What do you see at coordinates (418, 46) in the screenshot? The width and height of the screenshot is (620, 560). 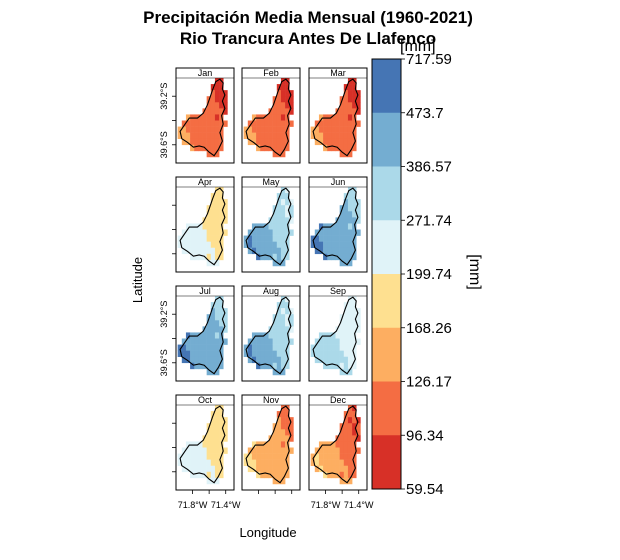 I see `unit-label-top: [mm]` at bounding box center [418, 46].